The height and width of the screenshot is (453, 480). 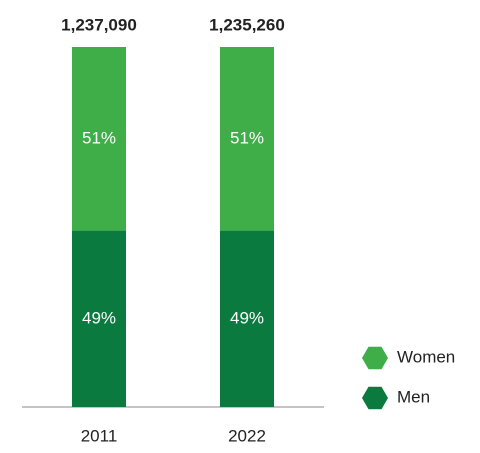 I want to click on x-tick-label: 2022, so click(x=247, y=435).